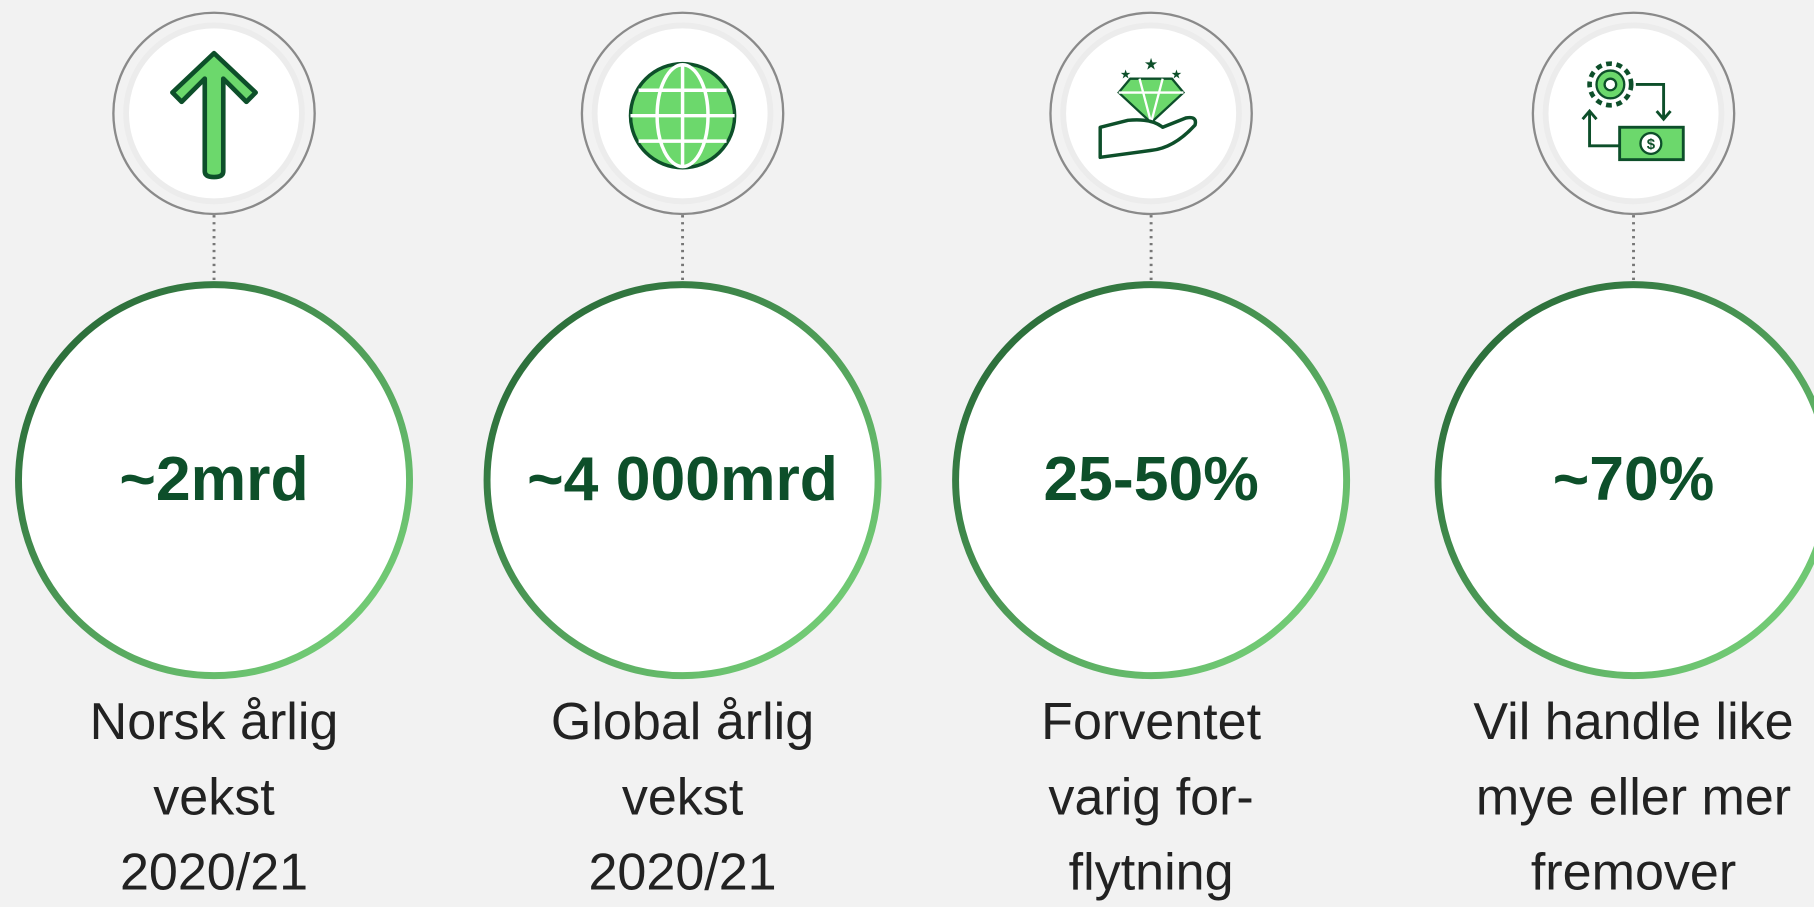 The image size is (1814, 907). What do you see at coordinates (214, 115) in the screenshot?
I see `arrow-icon` at bounding box center [214, 115].